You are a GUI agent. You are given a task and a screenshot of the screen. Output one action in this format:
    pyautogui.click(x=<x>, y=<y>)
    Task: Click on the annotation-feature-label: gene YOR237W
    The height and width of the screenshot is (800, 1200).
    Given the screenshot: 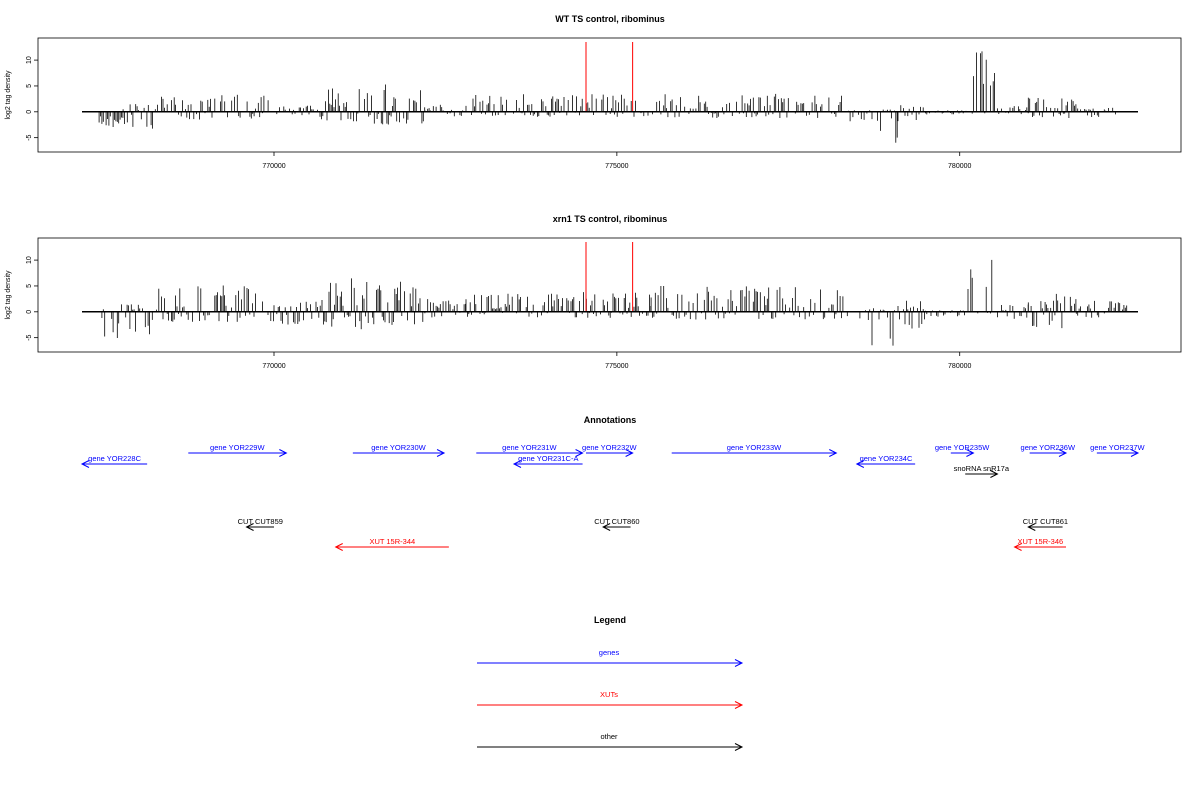 What is the action you would take?
    pyautogui.click(x=1117, y=447)
    